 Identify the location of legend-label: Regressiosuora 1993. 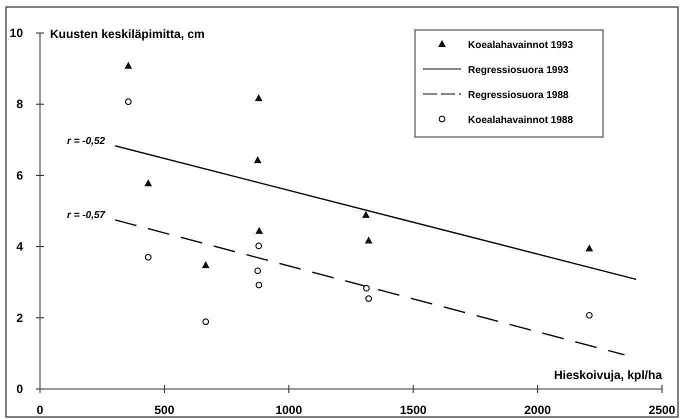
(519, 70).